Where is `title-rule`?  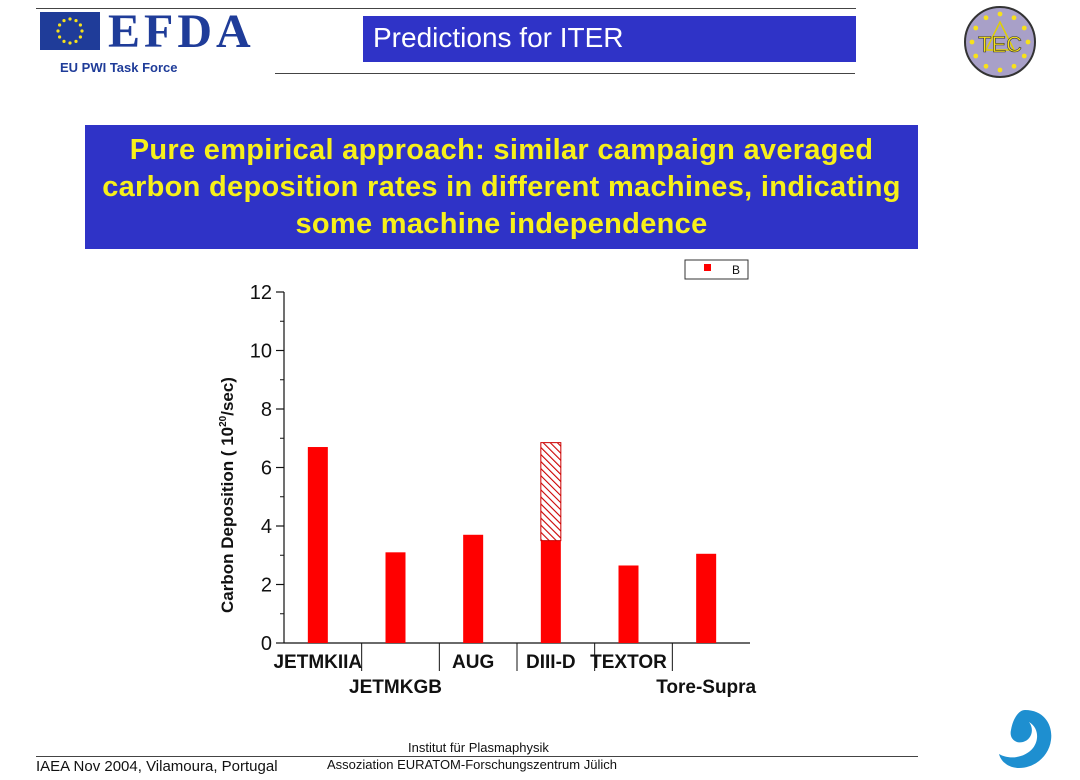 title-rule is located at coordinates (565, 73).